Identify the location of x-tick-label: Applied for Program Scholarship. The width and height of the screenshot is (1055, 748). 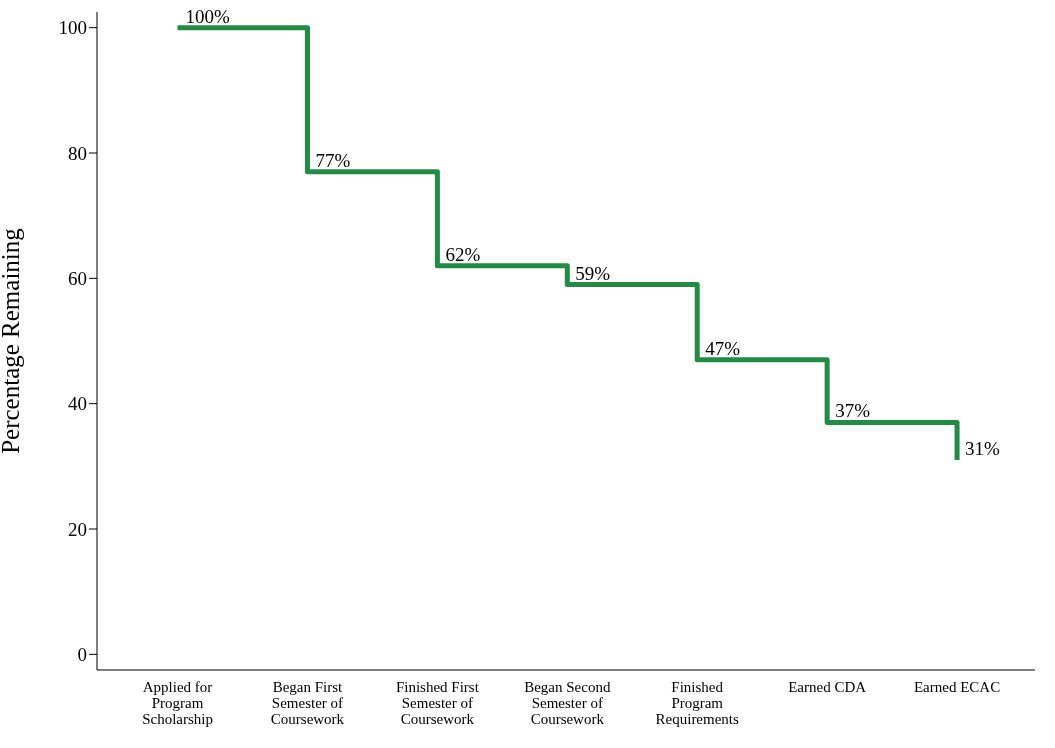
(177, 703).